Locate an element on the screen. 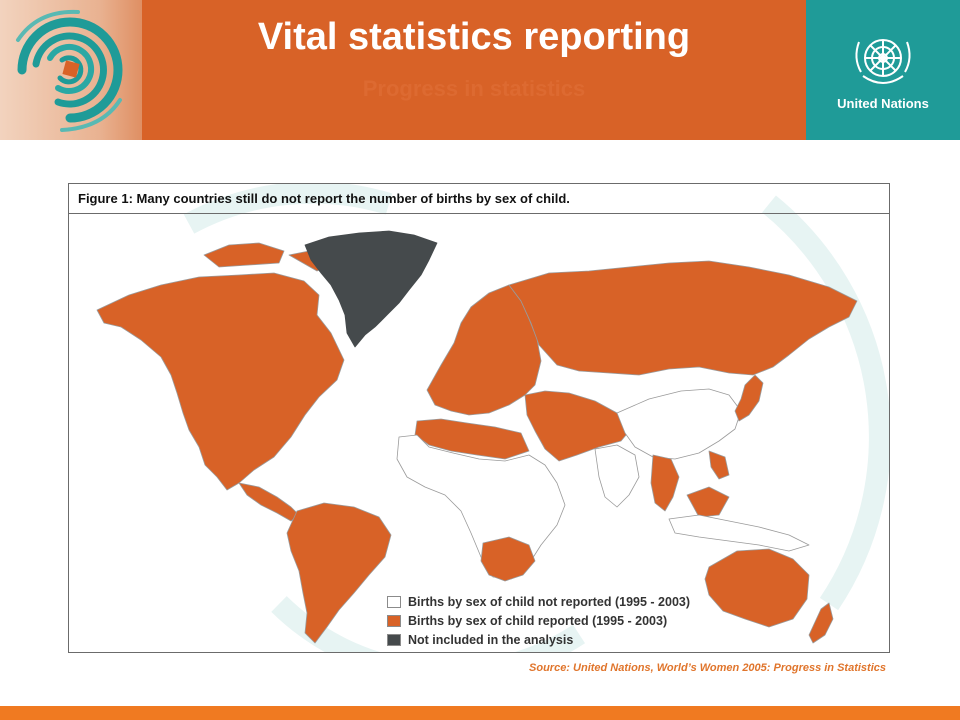 This screenshot has width=960, height=720. map-region-east-asia is located at coordinates (679, 424).